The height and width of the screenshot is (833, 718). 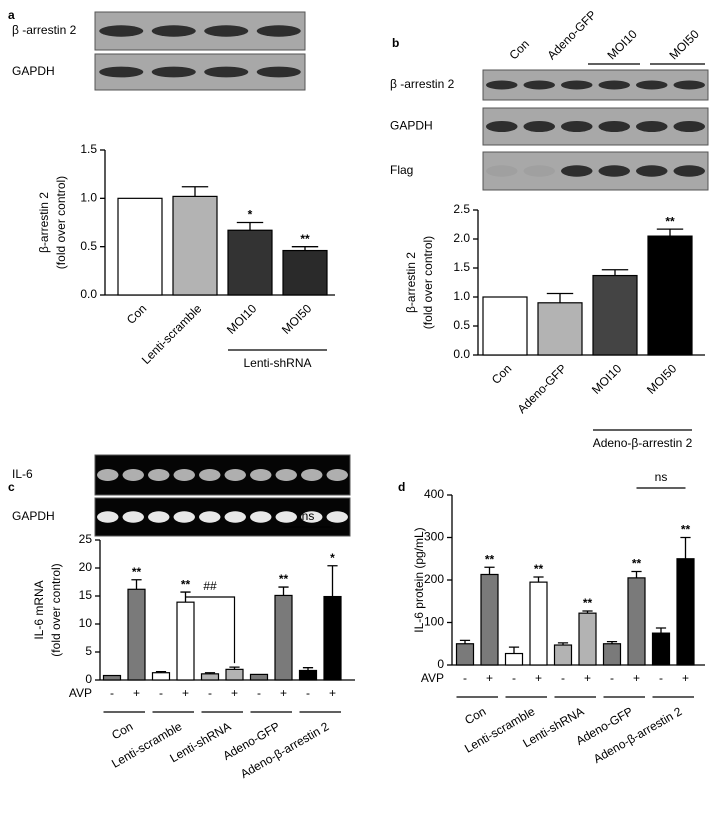 I want to click on y-axis-label: IL-6 mRNA, so click(x=39, y=609).